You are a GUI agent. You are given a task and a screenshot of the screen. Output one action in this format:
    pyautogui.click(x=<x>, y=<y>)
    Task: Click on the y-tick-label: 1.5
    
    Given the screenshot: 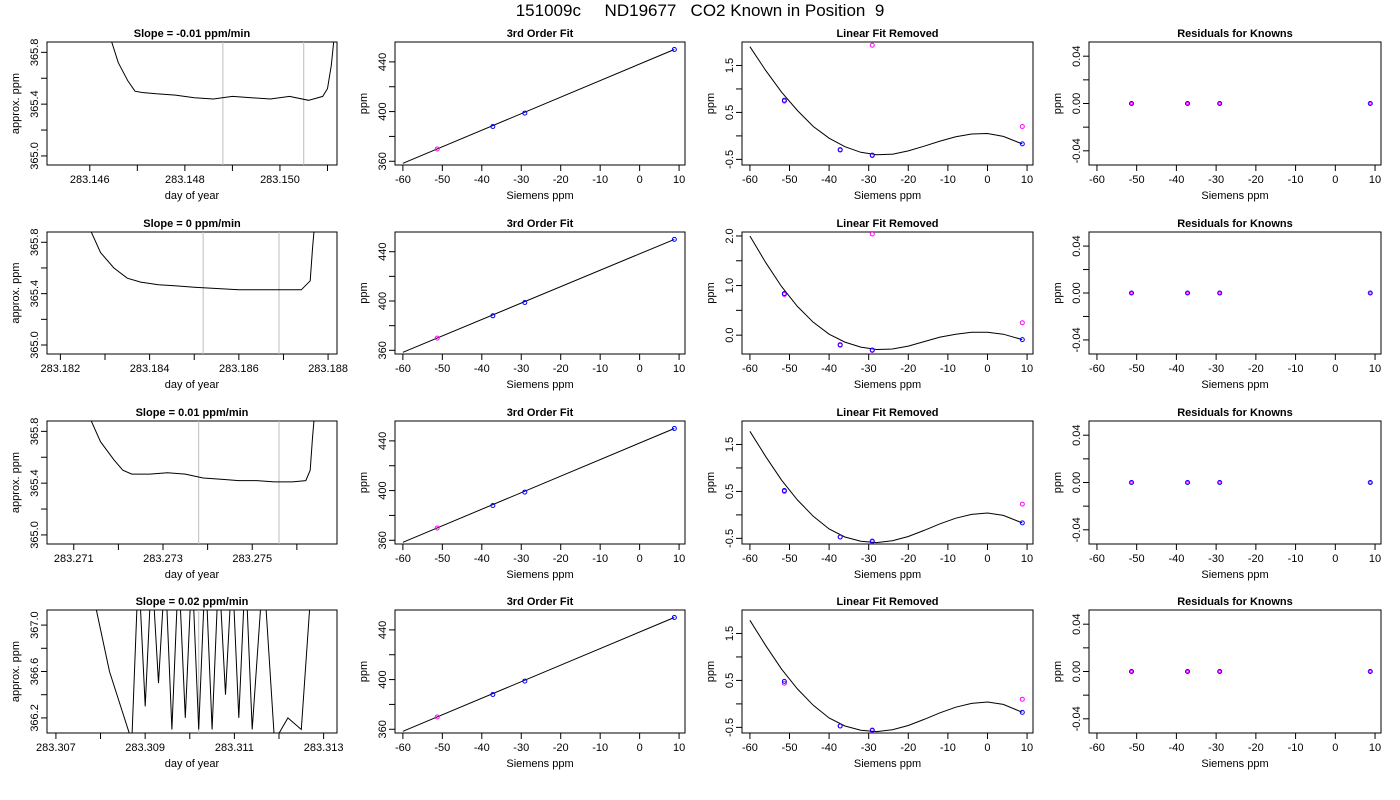 What is the action you would take?
    pyautogui.click(x=730, y=633)
    